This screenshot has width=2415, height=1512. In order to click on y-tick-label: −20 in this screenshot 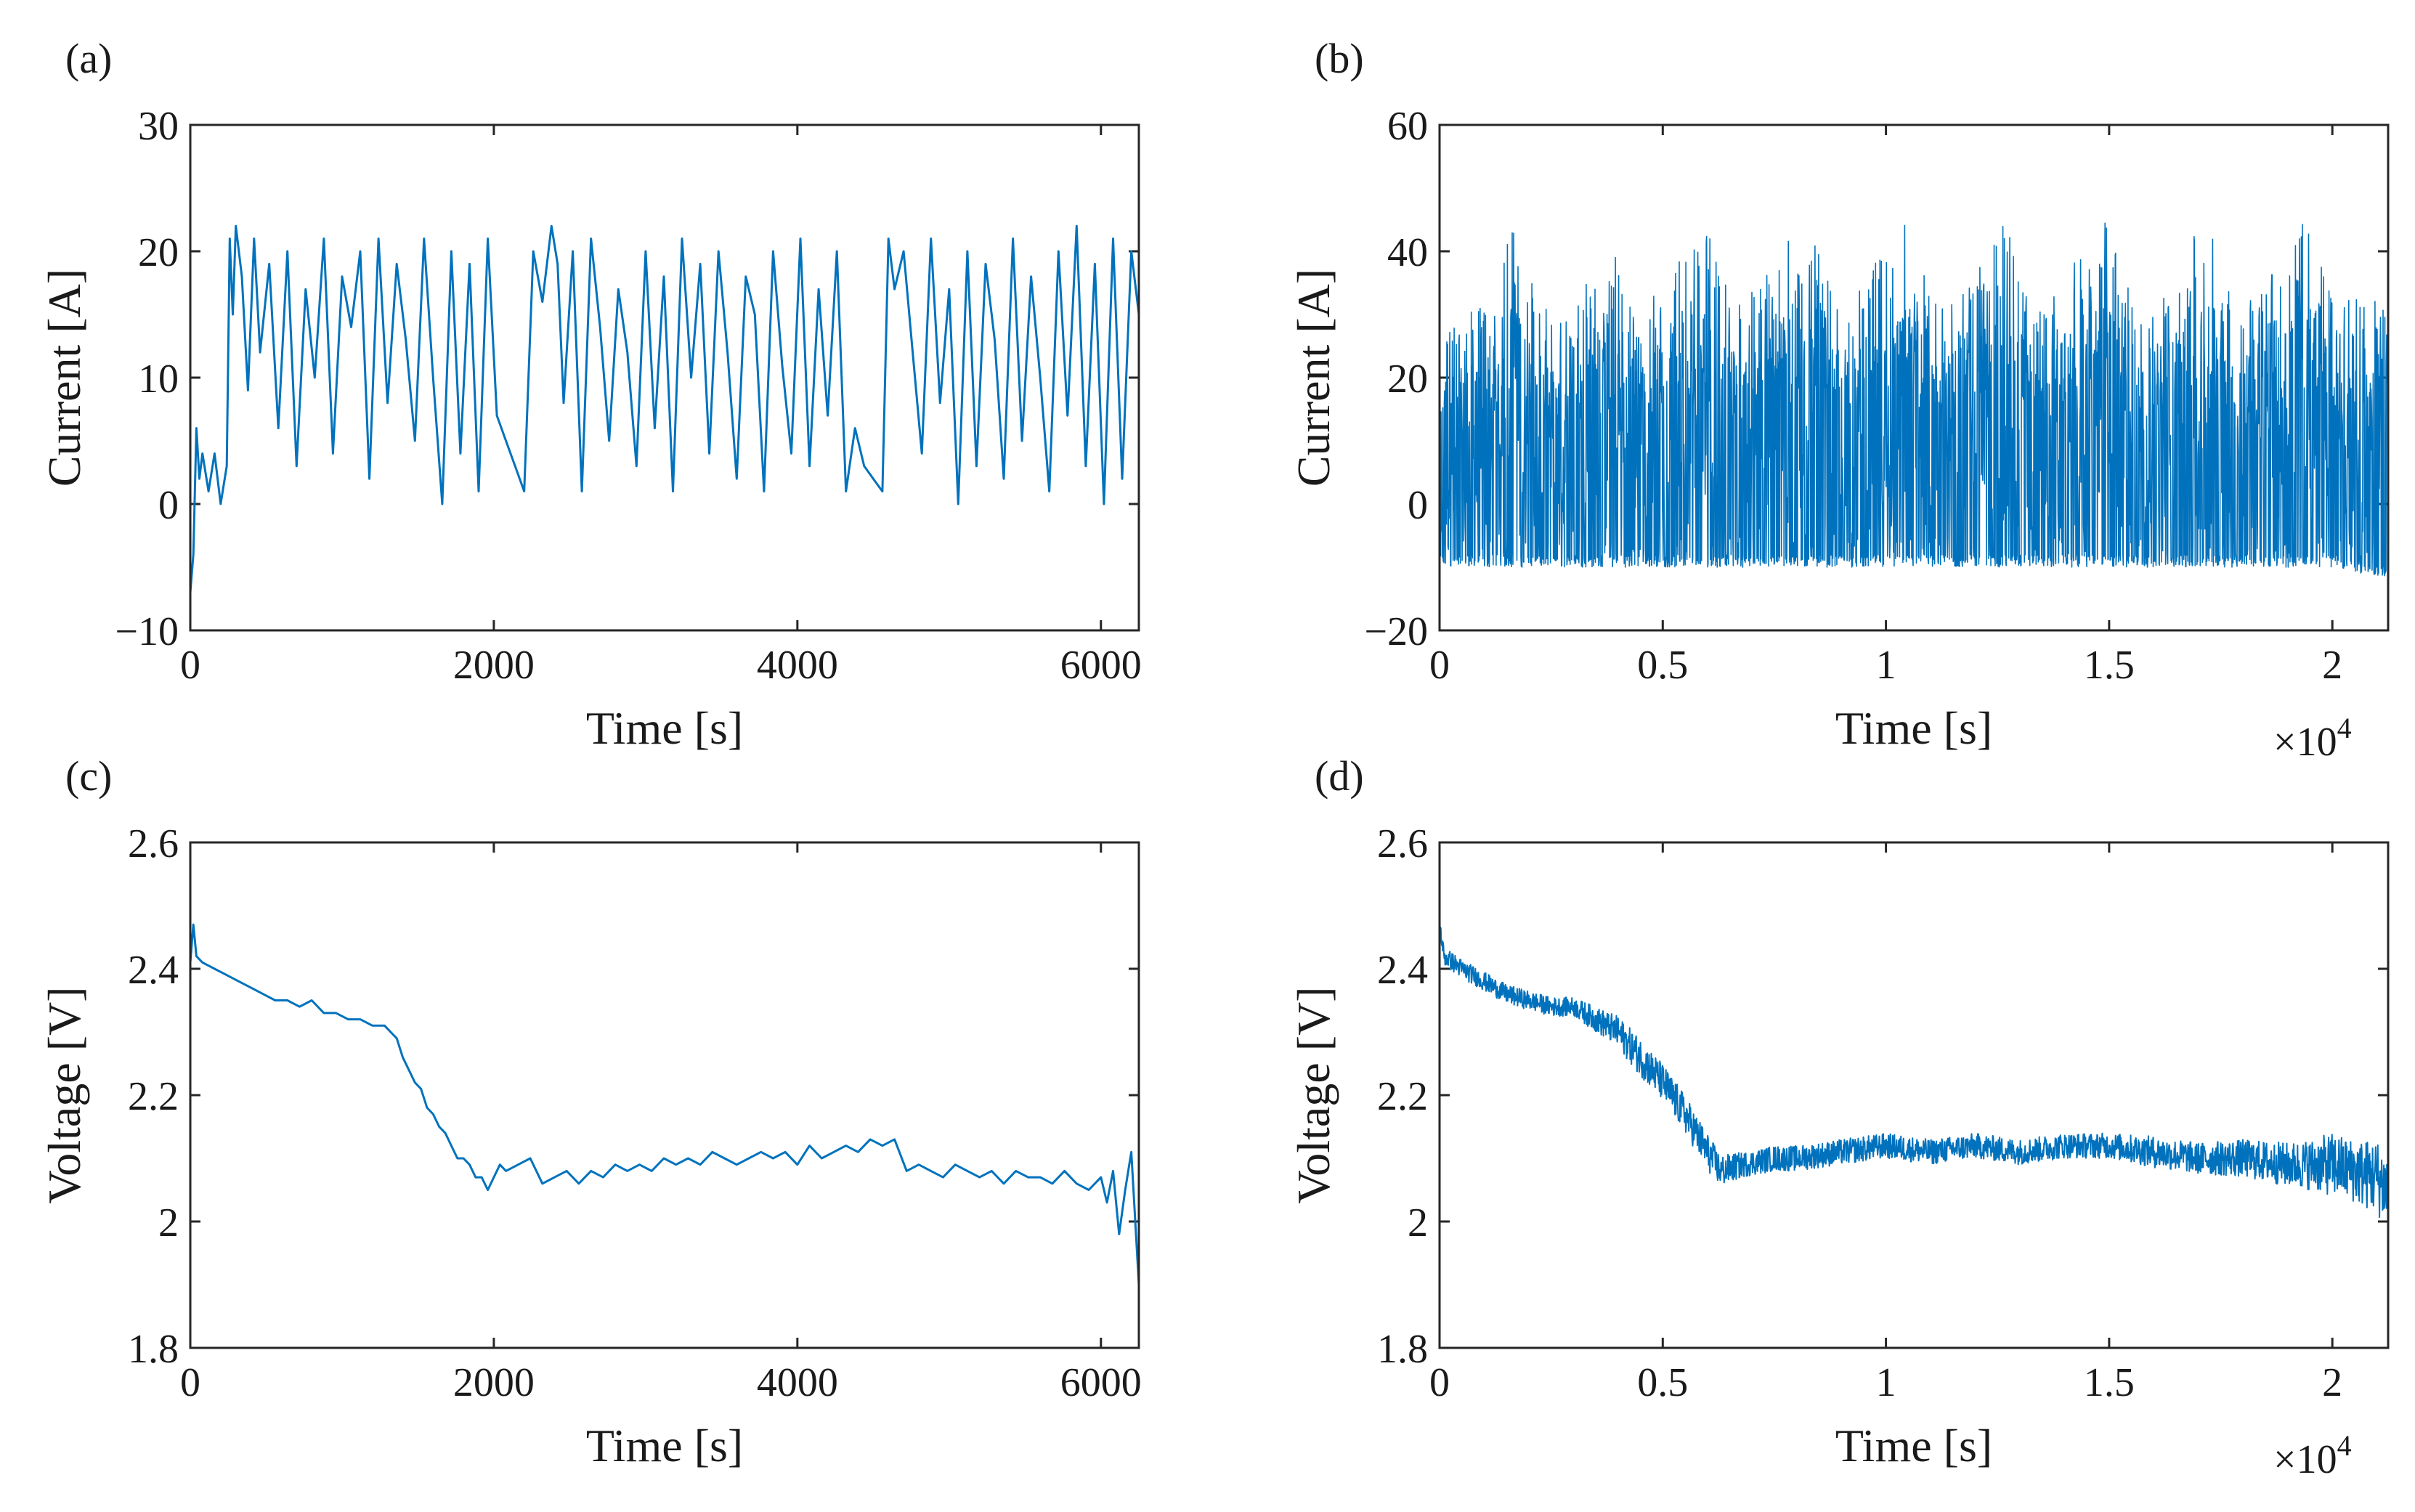, I will do `click(1396, 631)`.